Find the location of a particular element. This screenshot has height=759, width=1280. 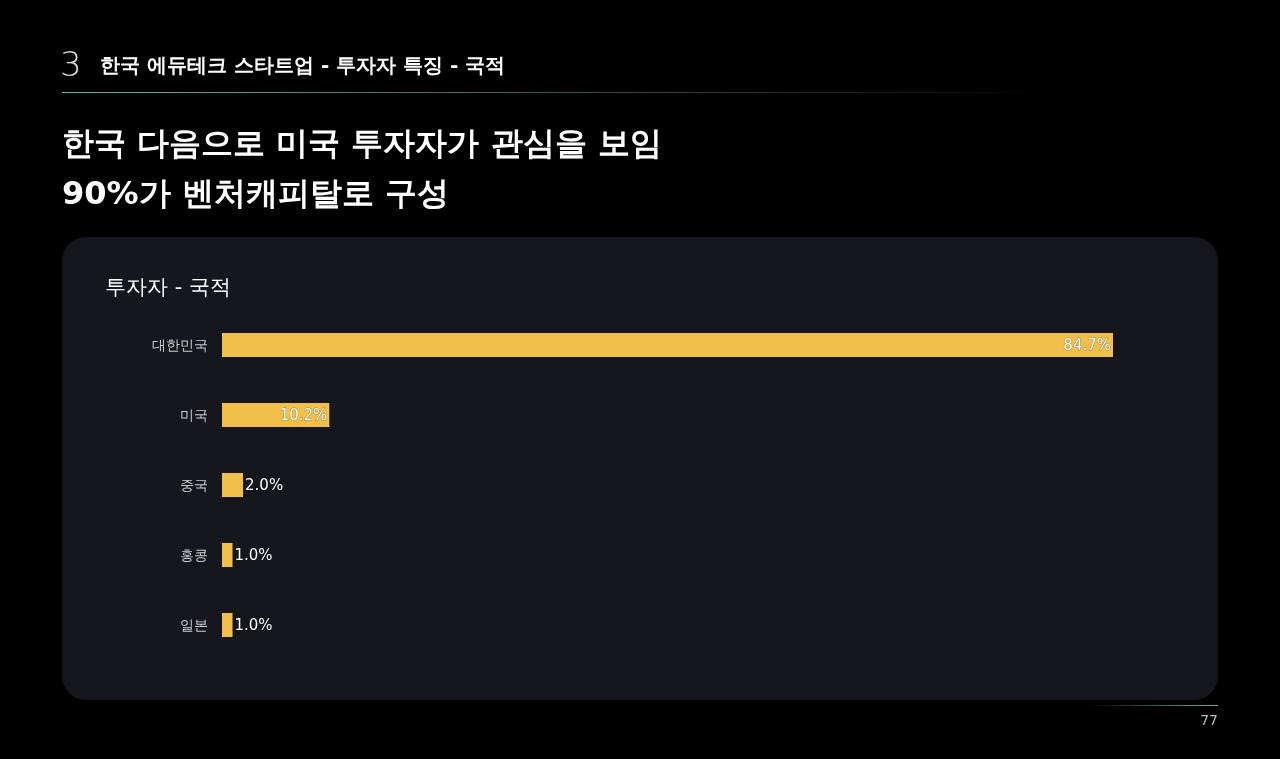

y-tick-label: 미국 is located at coordinates (194, 415).